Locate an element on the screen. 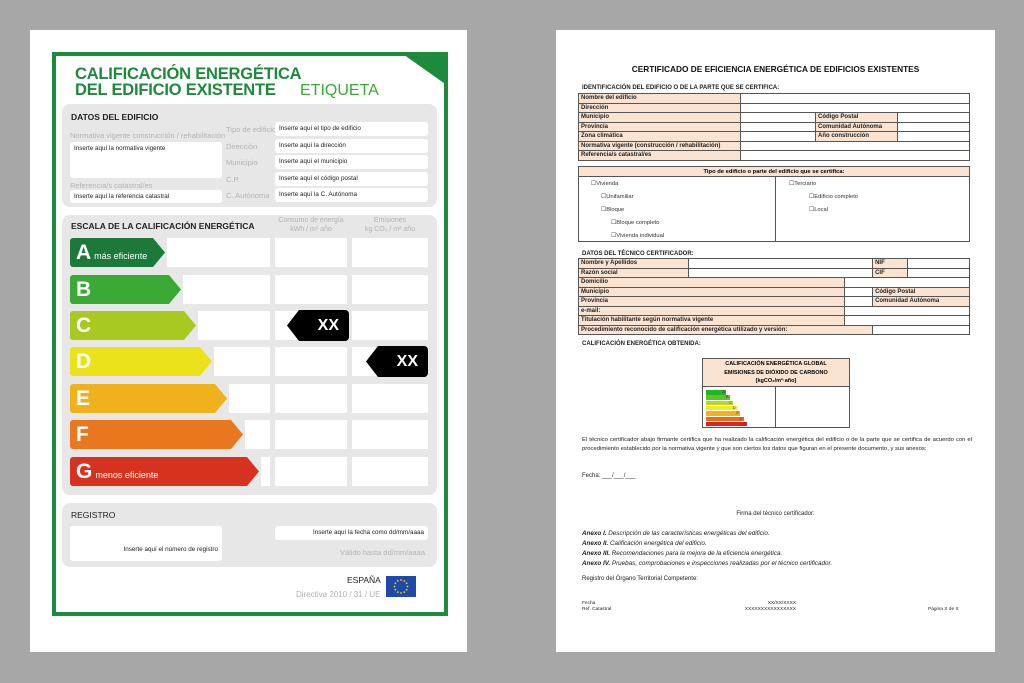 This screenshot has height=683, width=1024. anexo-label: Anexo II. is located at coordinates (595, 543).